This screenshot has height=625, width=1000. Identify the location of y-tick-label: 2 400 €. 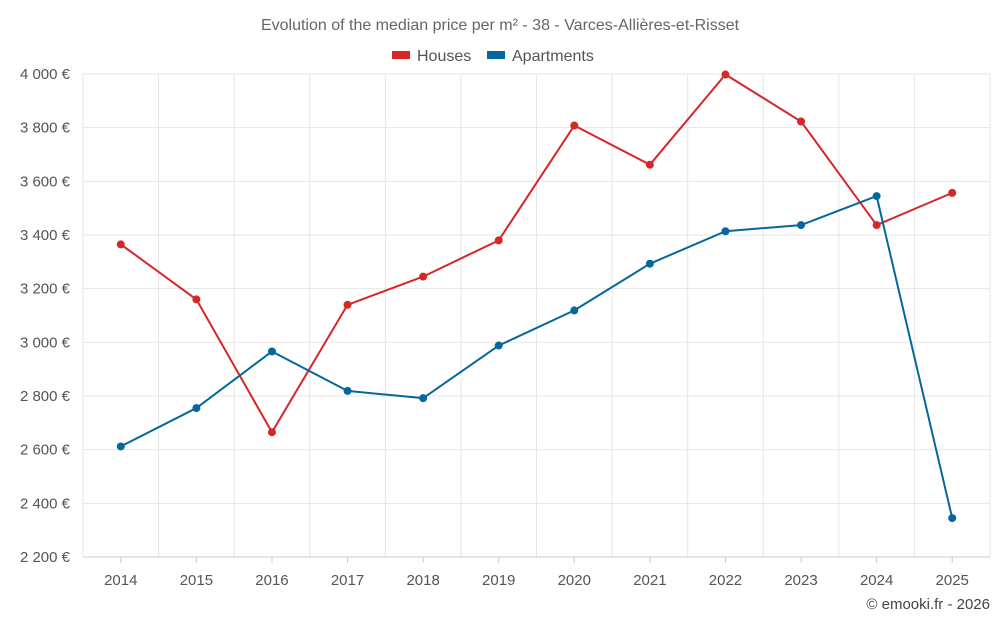
(45, 503).